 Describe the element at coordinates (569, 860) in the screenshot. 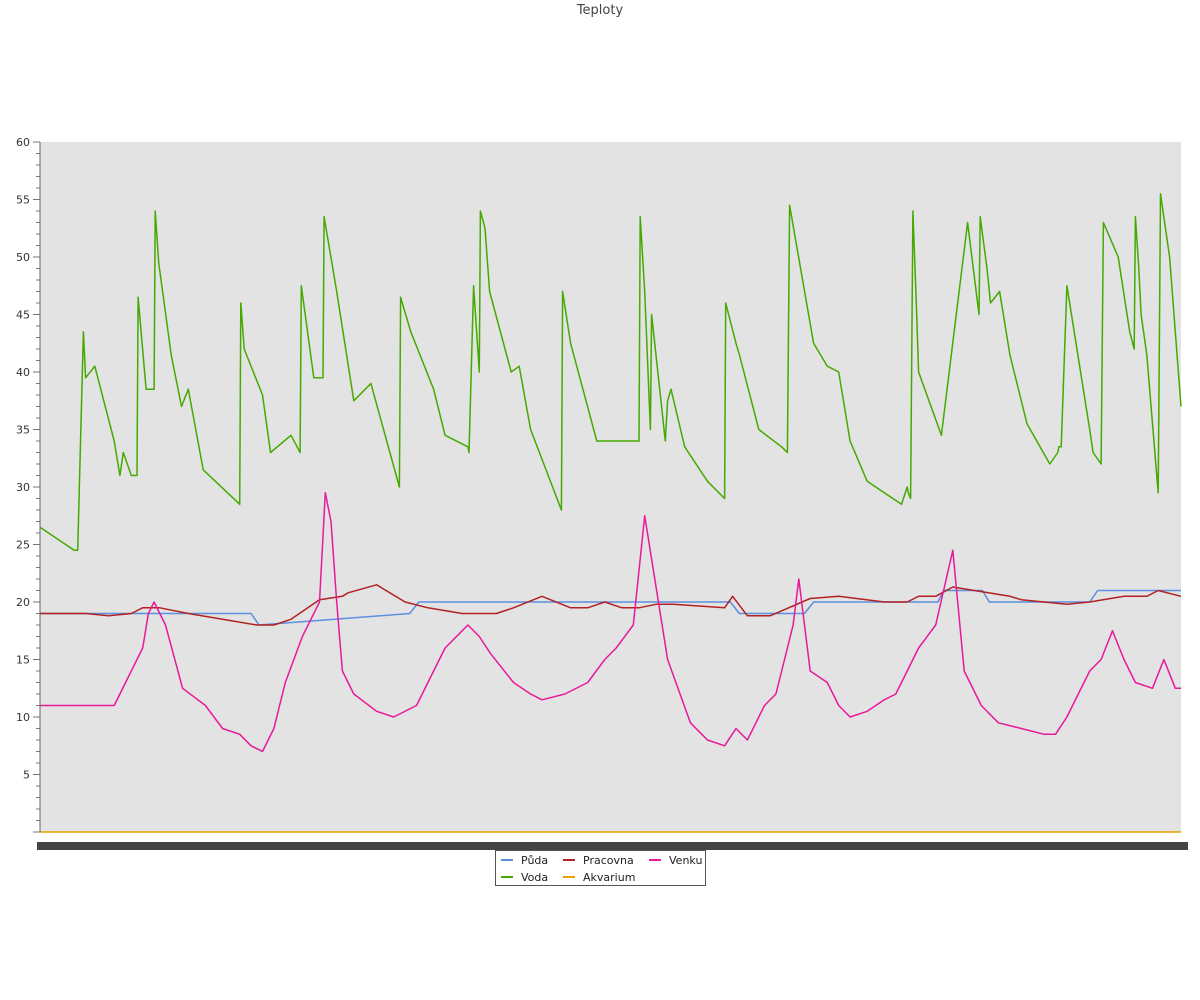

I see `legend-swatch-pracovna` at that location.